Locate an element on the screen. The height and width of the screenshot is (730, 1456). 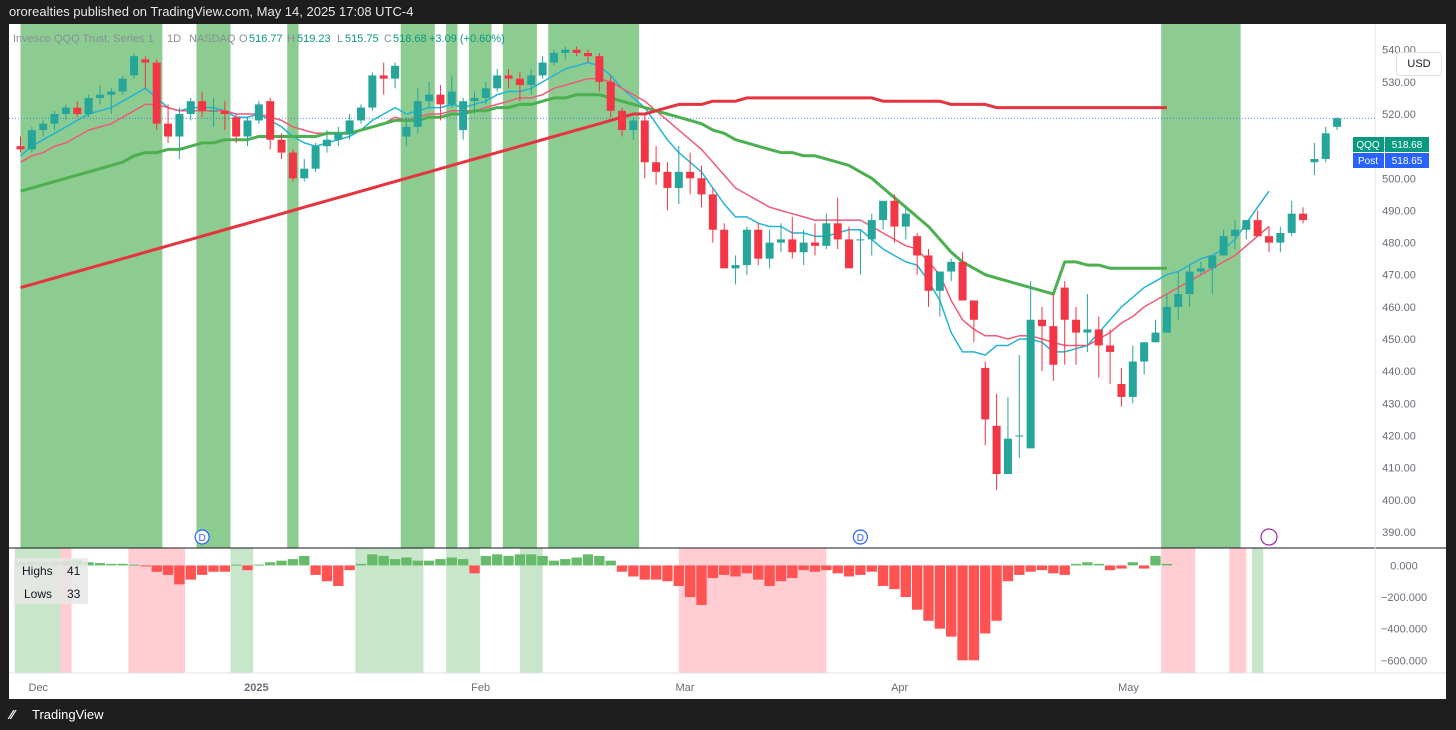
price-axis-tick: 520.00 is located at coordinates (1399, 115).